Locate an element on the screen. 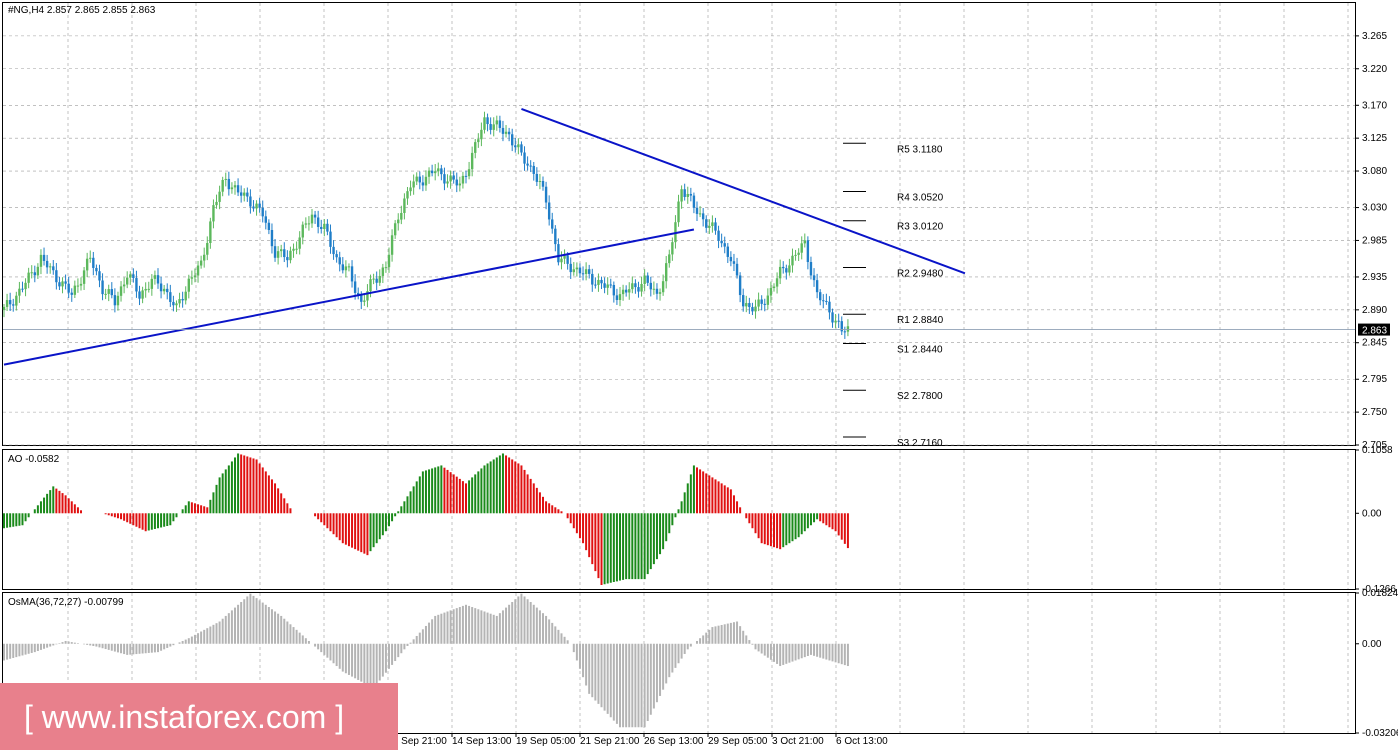  time-tick-label: 21 Sep 21:00 is located at coordinates (610, 741).